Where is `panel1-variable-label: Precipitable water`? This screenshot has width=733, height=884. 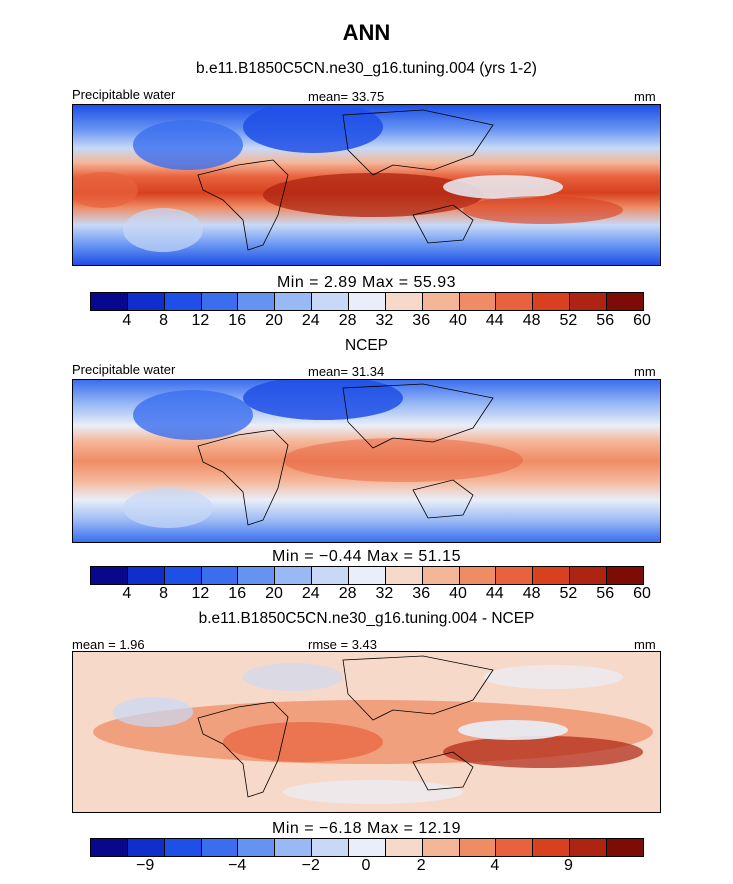 panel1-variable-label: Precipitable water is located at coordinates (124, 94).